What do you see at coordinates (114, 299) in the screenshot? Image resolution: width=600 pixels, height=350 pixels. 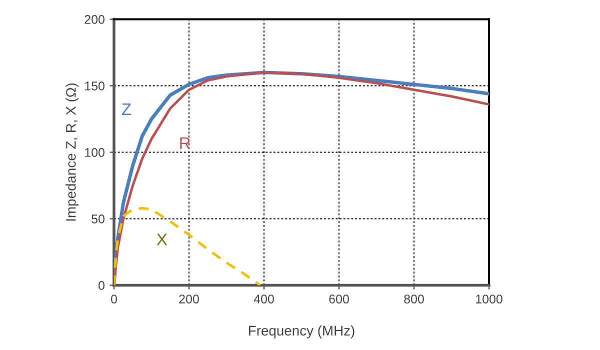 I see `x-tick-label: 0` at bounding box center [114, 299].